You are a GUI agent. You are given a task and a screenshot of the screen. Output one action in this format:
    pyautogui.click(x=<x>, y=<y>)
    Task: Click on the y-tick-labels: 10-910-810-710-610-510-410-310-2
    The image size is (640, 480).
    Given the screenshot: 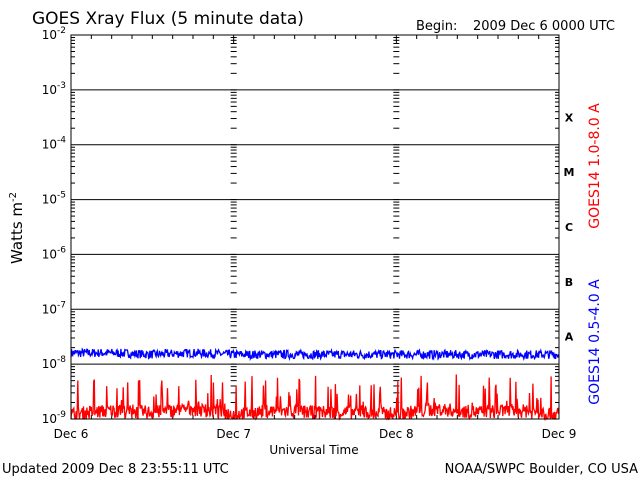 What is the action you would take?
    pyautogui.click(x=54, y=226)
    